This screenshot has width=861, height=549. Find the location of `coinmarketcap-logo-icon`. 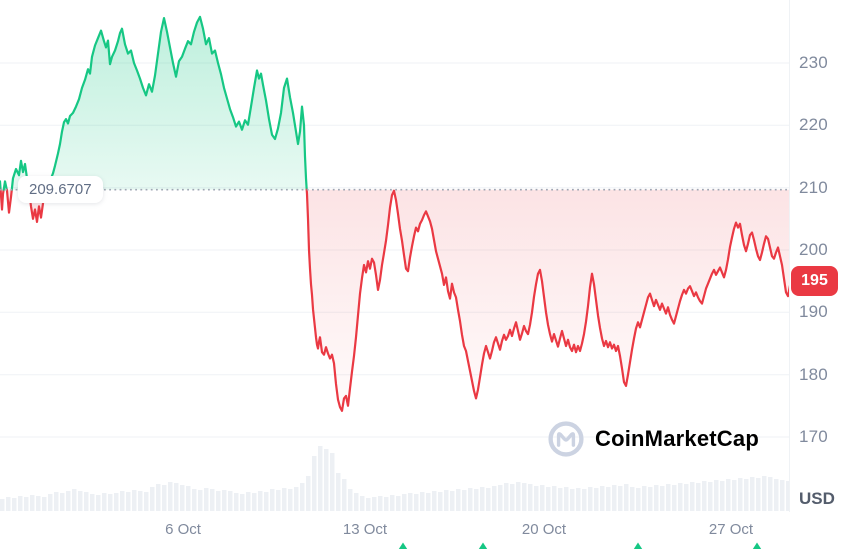

coinmarketcap-logo-icon is located at coordinates (566, 439).